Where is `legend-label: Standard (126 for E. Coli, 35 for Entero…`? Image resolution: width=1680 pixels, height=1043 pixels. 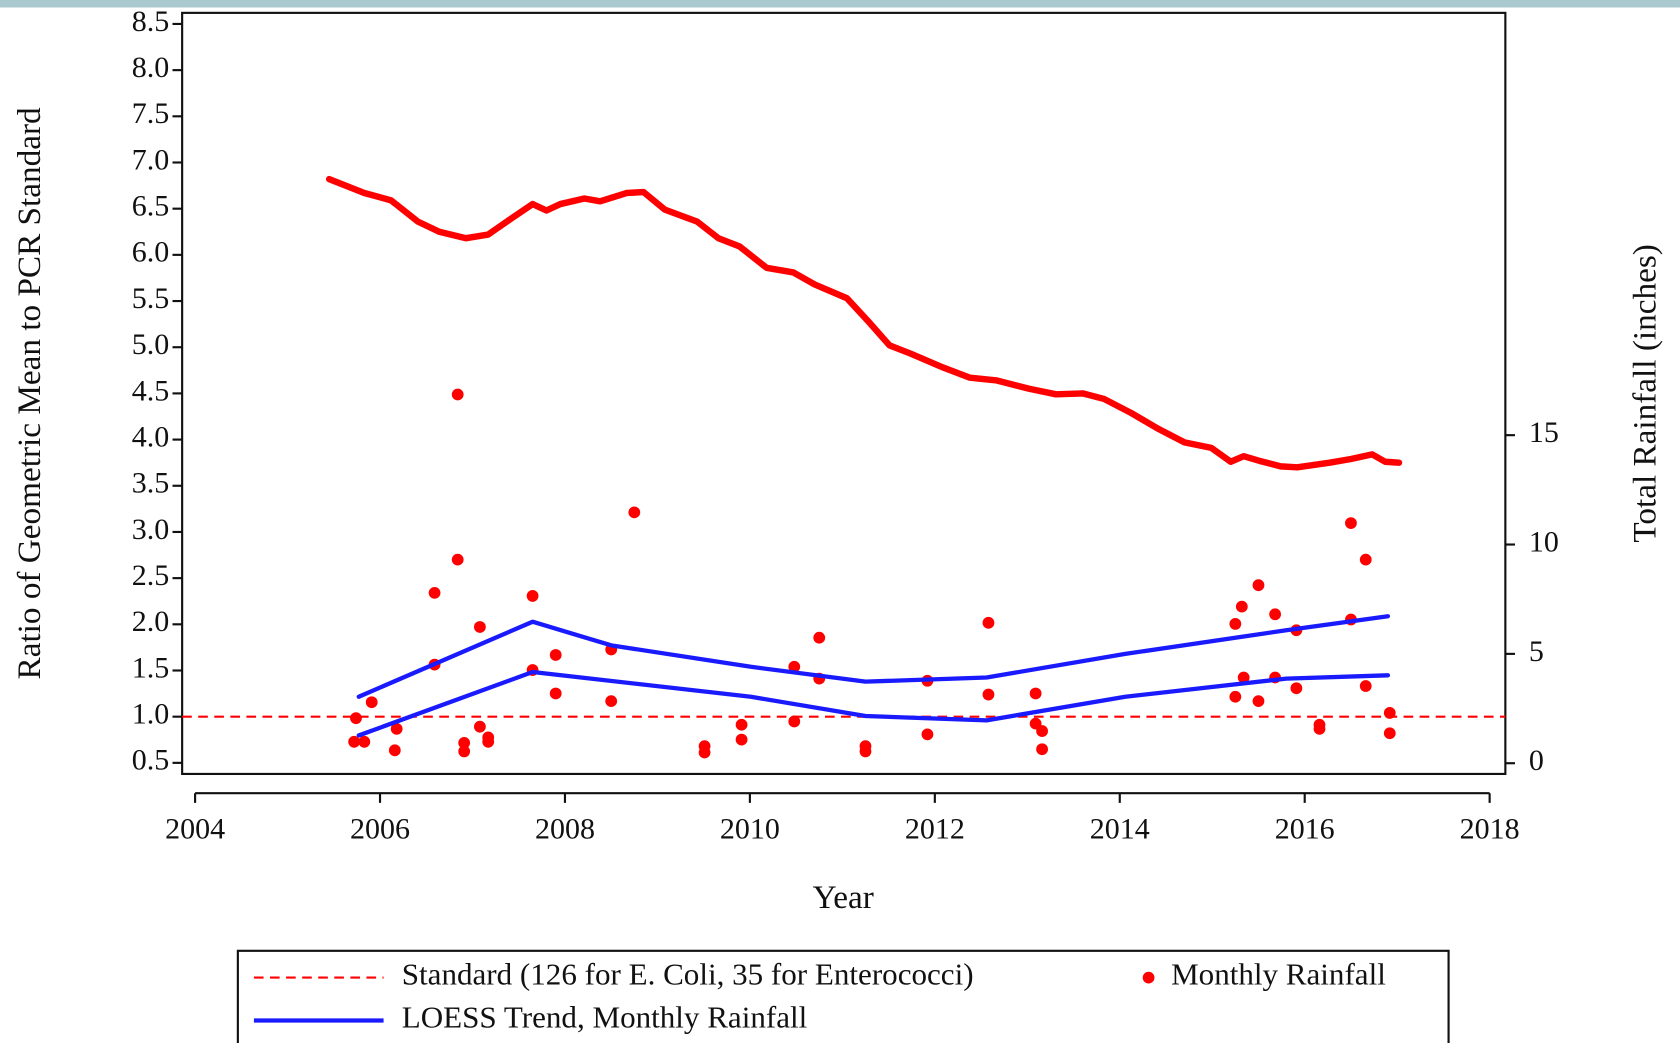
legend-label: Standard (126 for E. Coli, 35 for Entero… is located at coordinates (688, 974).